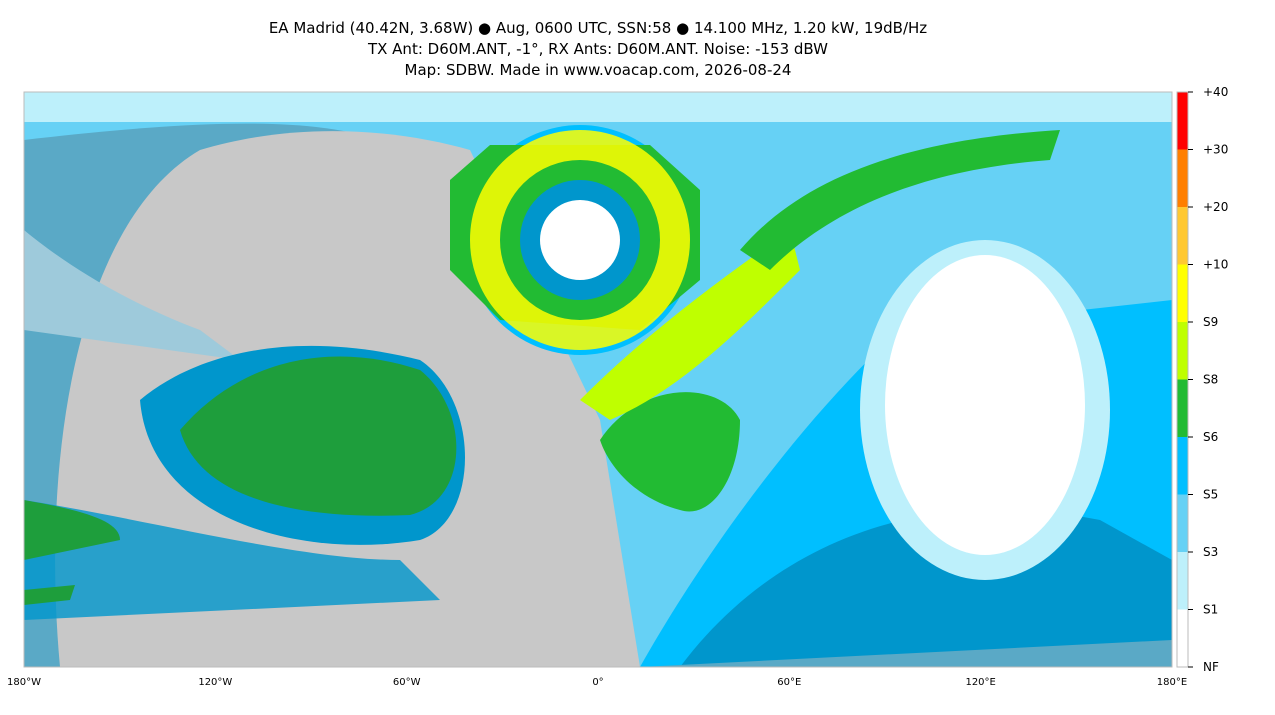  Describe the element at coordinates (1215, 150) in the screenshot. I see `colorbar-label: +30` at that location.